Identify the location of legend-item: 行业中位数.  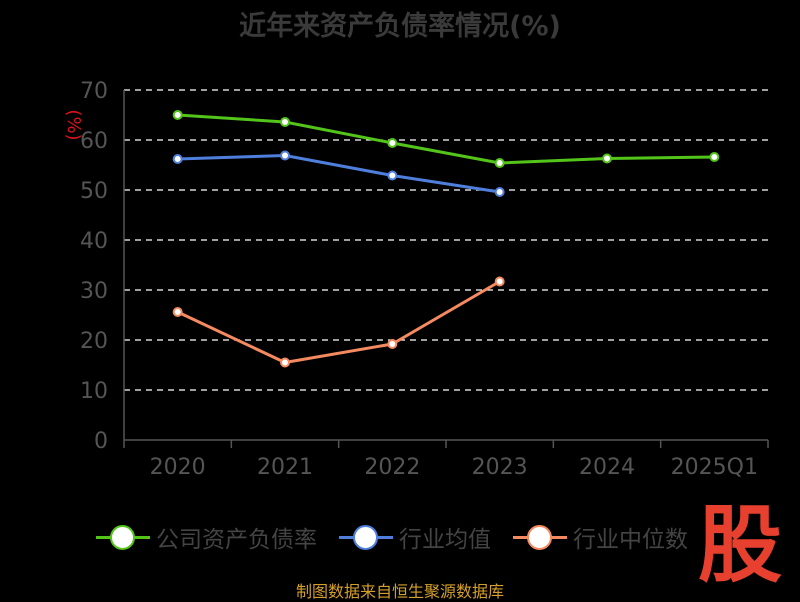
(600, 537).